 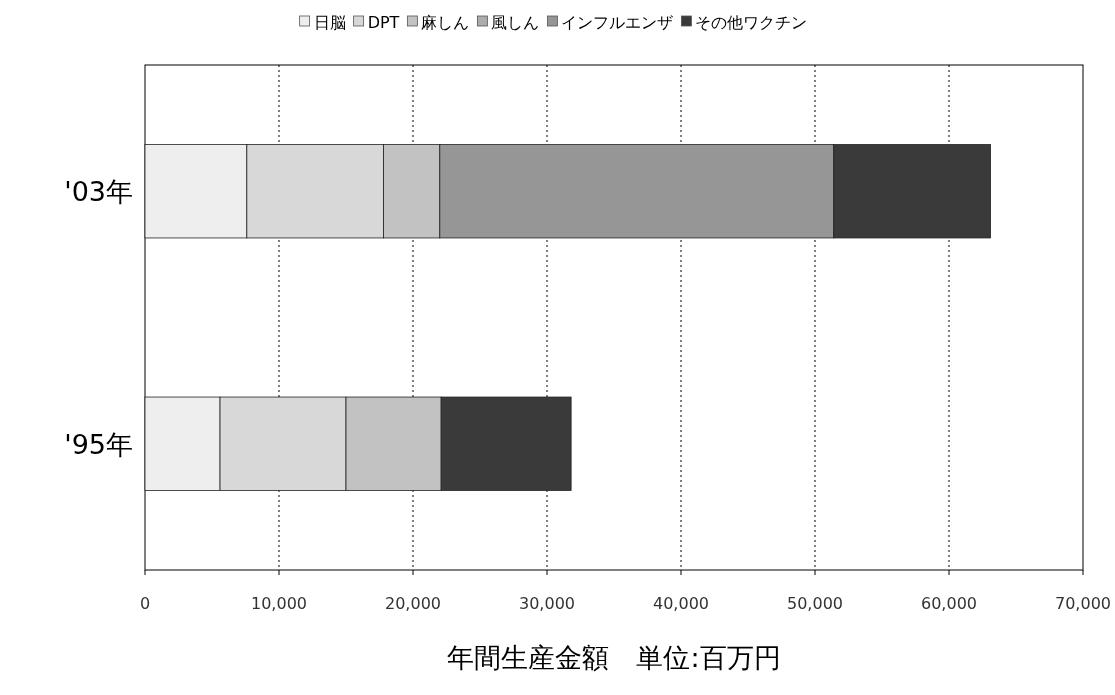 What do you see at coordinates (383, 22) in the screenshot?
I see `legend-label: DPT` at bounding box center [383, 22].